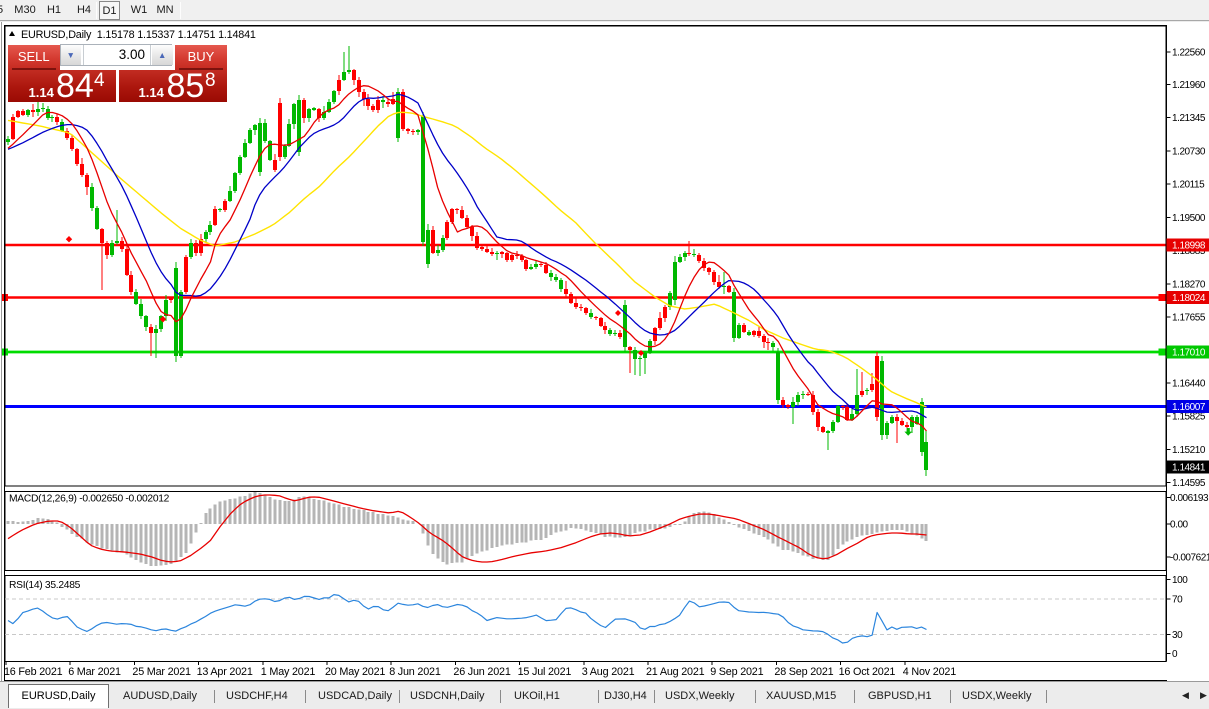  Describe the element at coordinates (1189, 468) in the screenshot. I see `svg-text: 1.14841` at that location.